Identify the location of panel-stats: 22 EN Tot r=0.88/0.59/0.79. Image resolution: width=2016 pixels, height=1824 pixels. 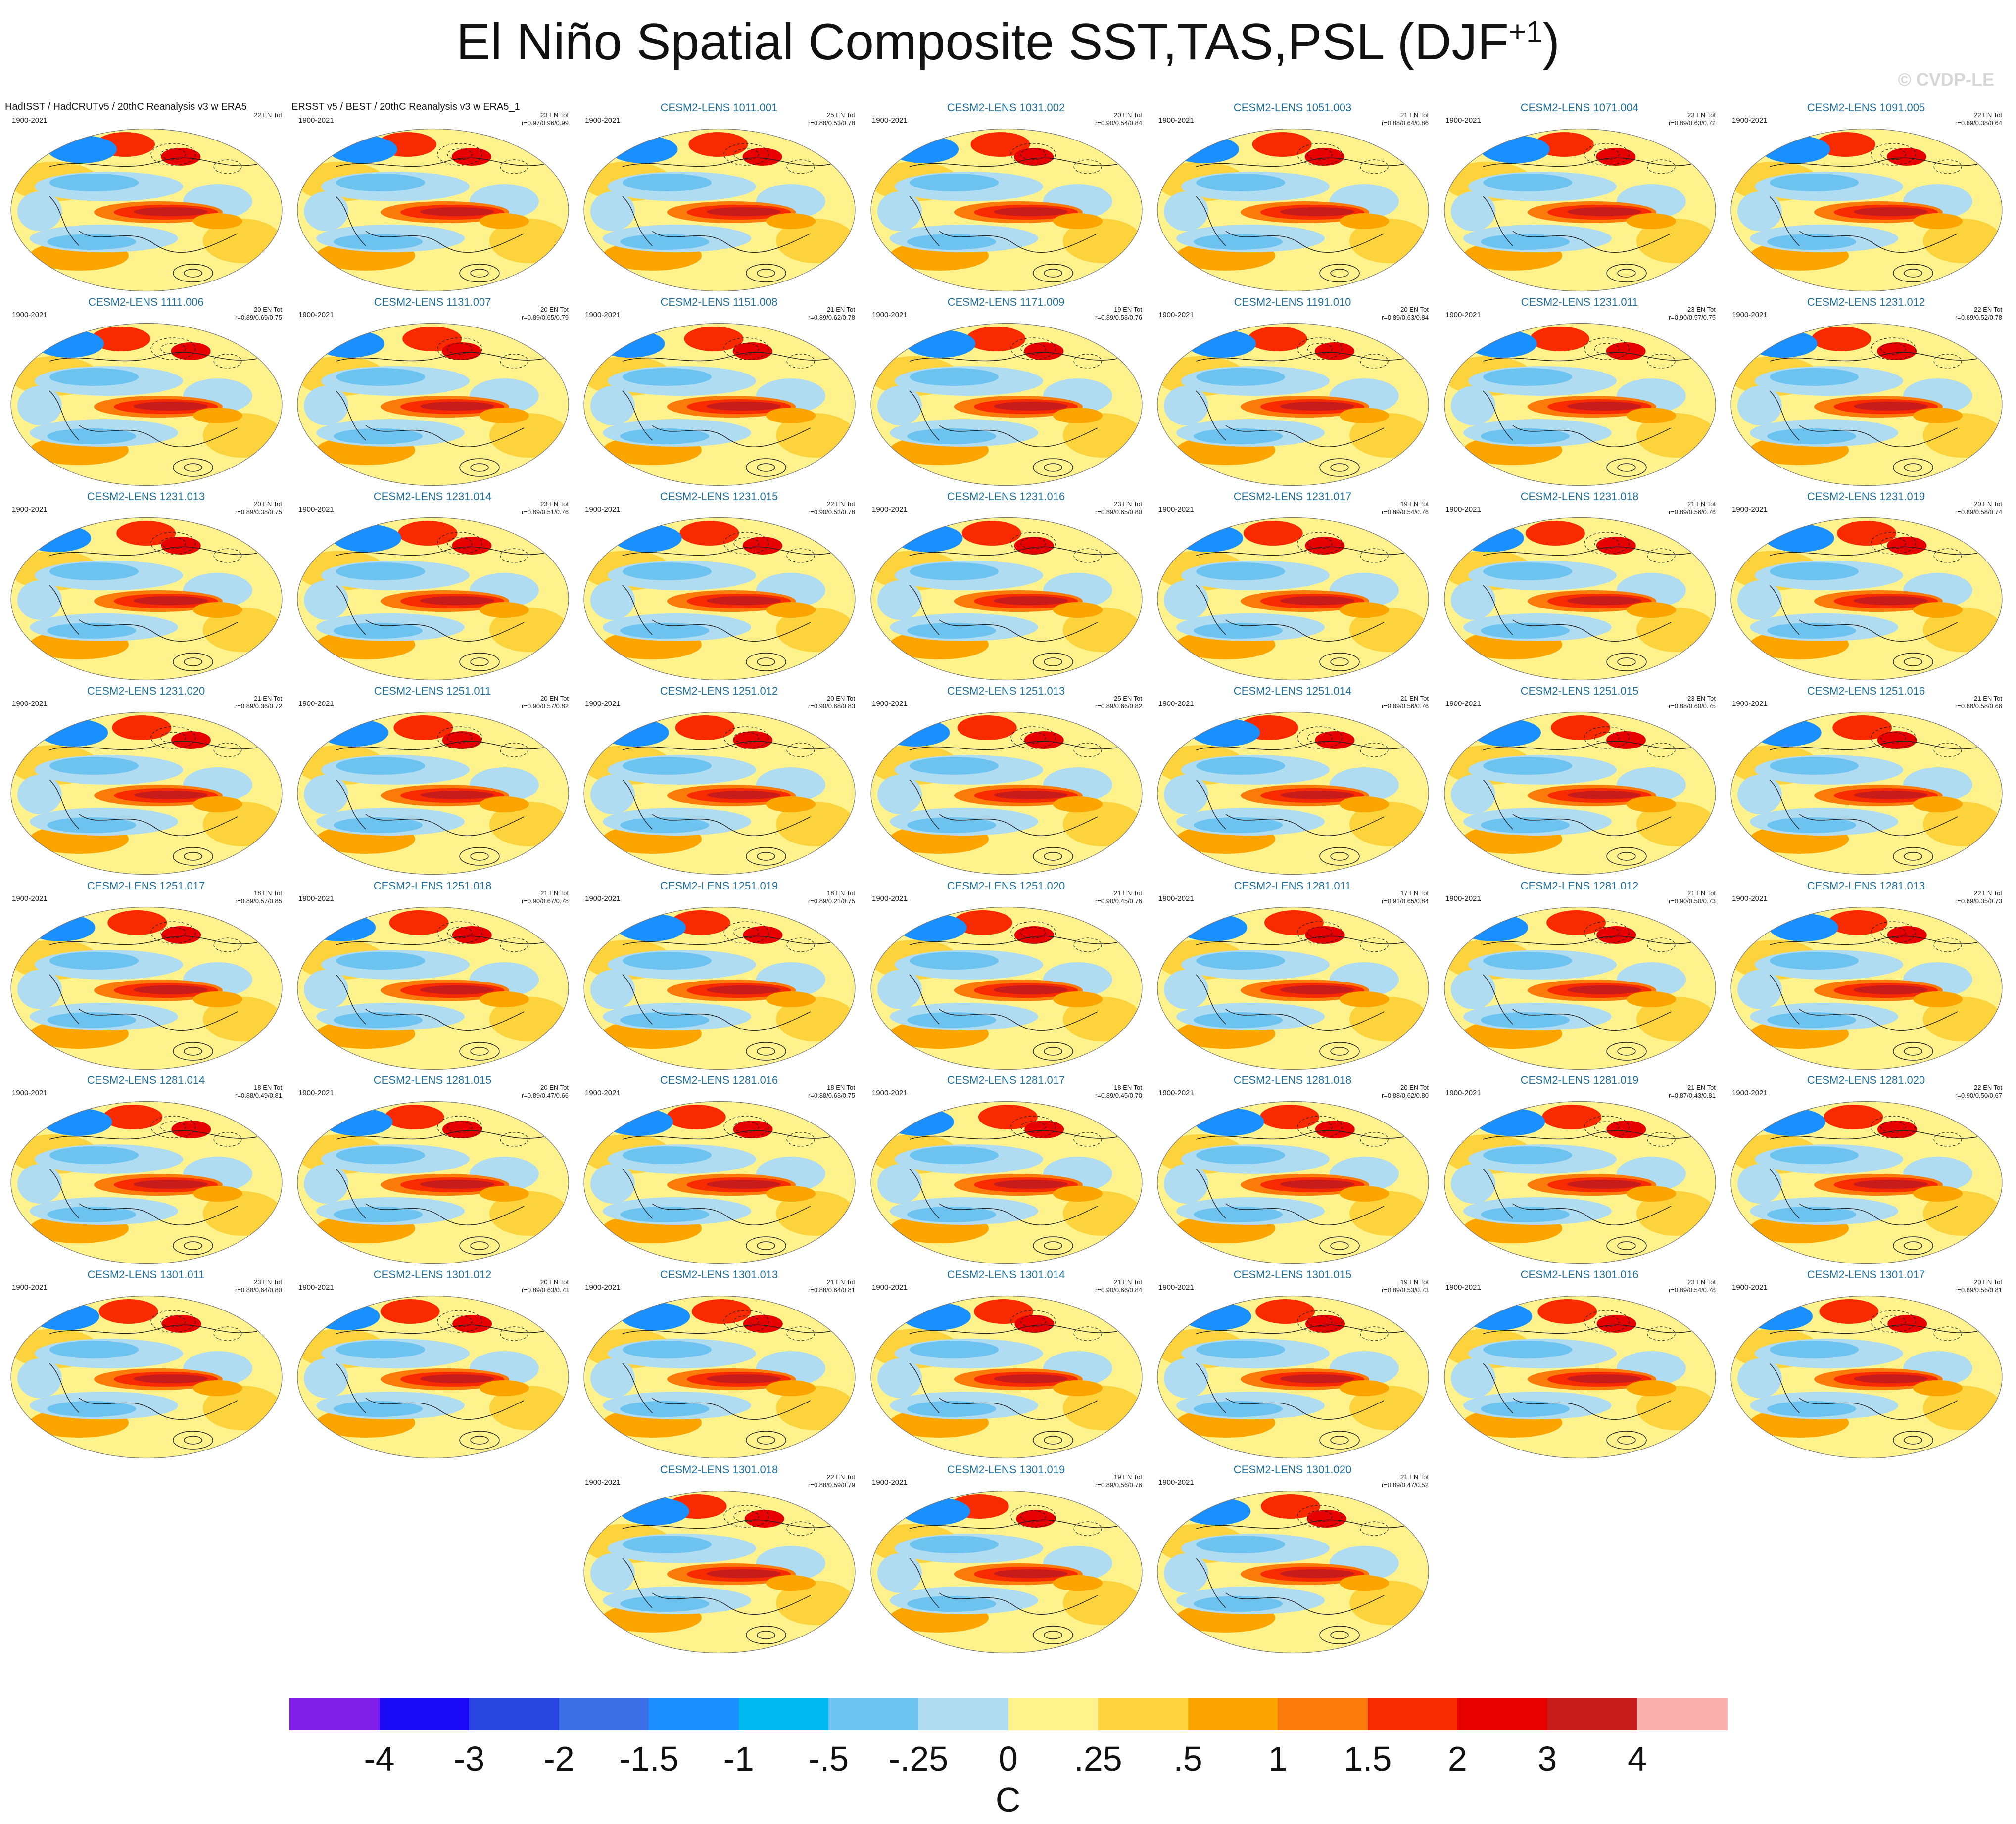
(832, 1482).